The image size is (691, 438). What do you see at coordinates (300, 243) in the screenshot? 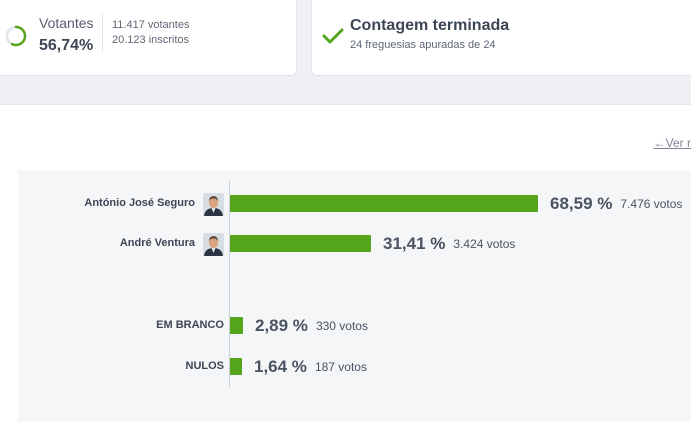
I see `result-bar-andre-ventura` at bounding box center [300, 243].